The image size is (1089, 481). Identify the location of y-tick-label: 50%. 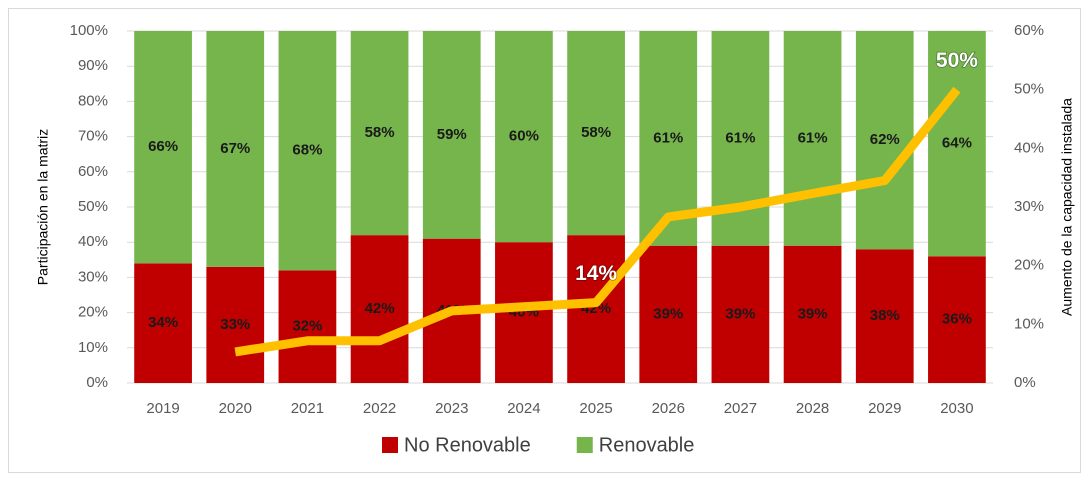
(93, 206).